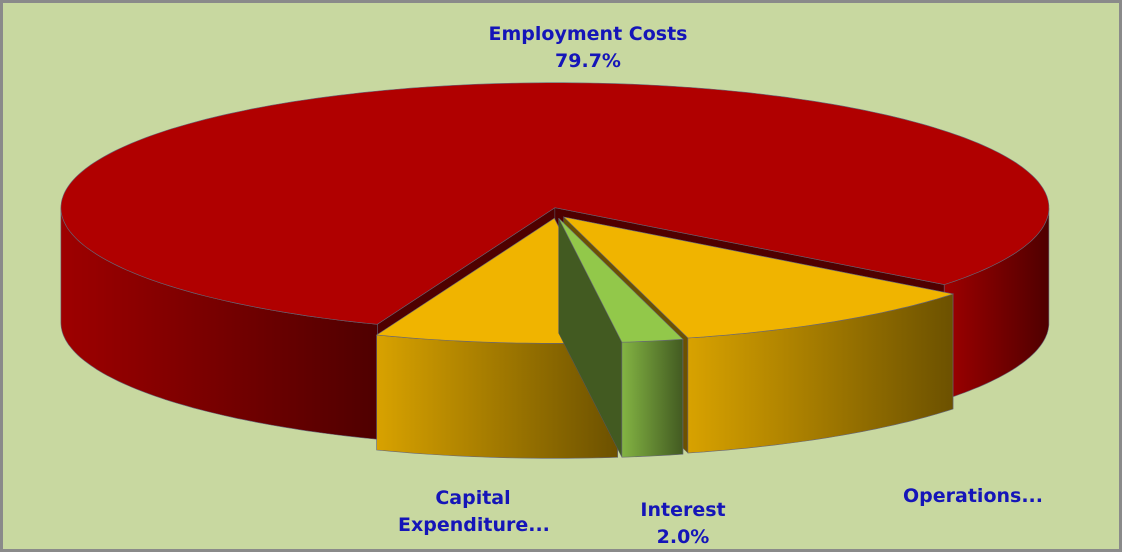  Describe the element at coordinates (588, 48) in the screenshot. I see `slice-label: Employment Costs 79.7%` at that location.